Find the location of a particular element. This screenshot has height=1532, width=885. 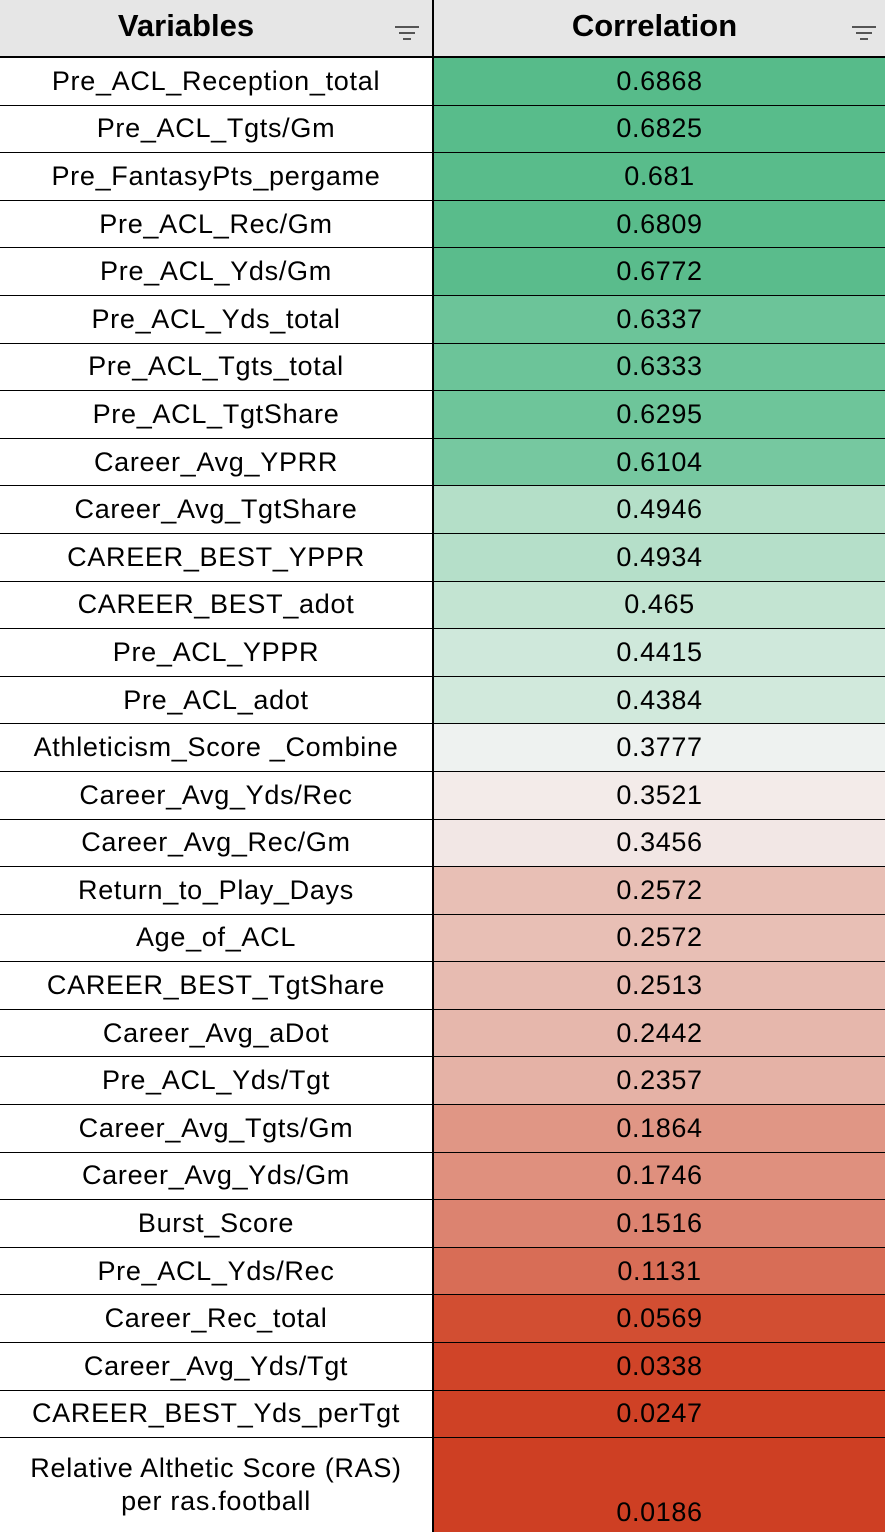

table-row: Pre_ACL_Yds/Gm 0.6772 is located at coordinates (442, 272).